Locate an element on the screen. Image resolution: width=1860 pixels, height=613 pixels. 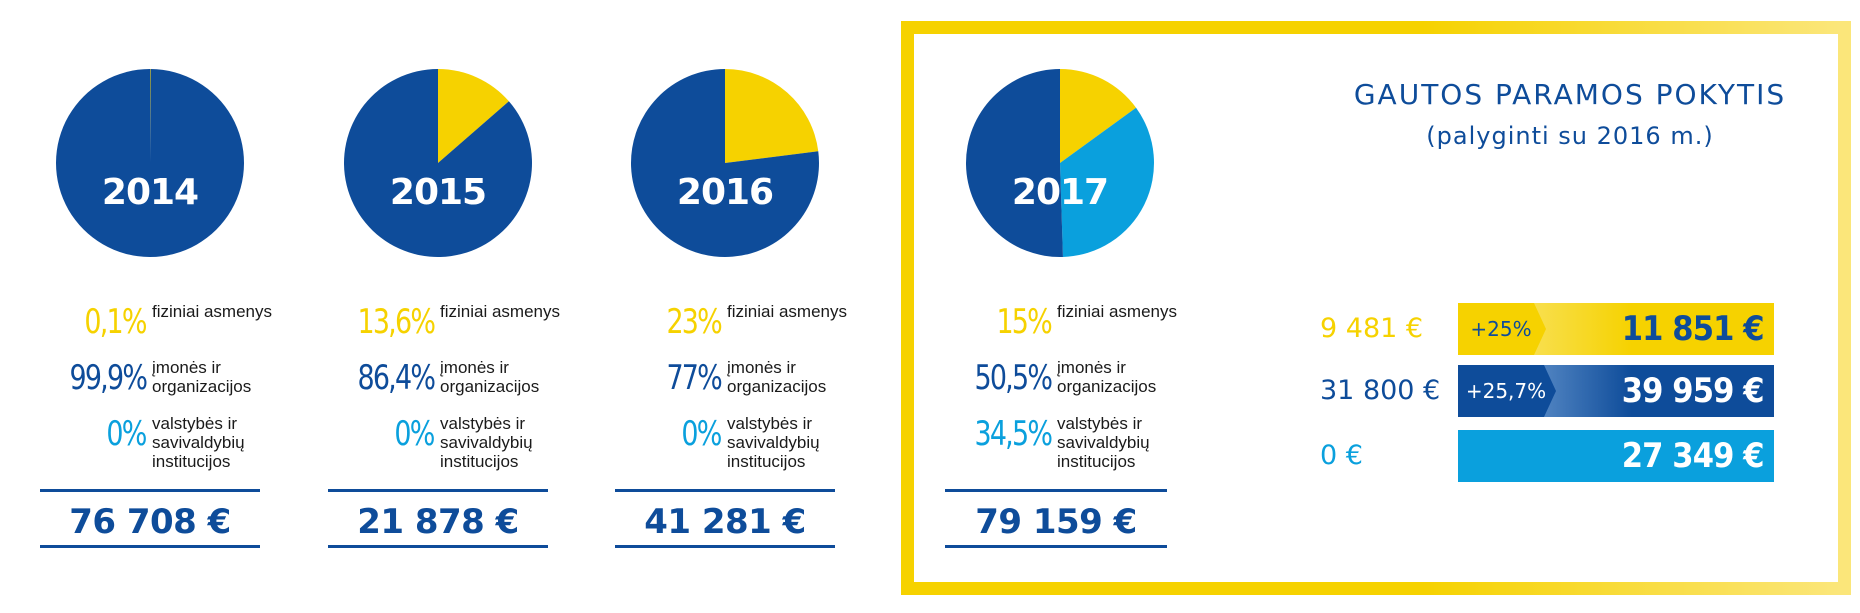
share-row-individuals: 23% fiziniai asmenys is located at coordinates (765, 327).